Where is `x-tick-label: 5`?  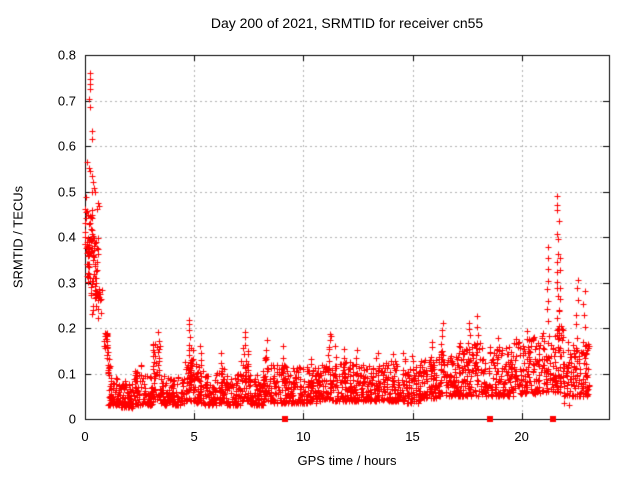
x-tick-label: 5 is located at coordinates (194, 436).